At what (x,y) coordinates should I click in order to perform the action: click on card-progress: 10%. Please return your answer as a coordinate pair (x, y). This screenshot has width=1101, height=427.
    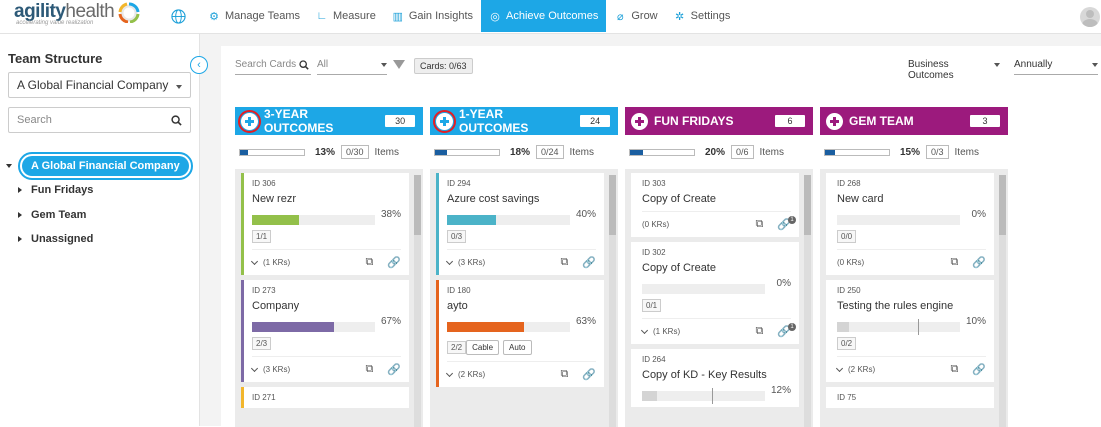
    Looking at the image, I should click on (911, 325).